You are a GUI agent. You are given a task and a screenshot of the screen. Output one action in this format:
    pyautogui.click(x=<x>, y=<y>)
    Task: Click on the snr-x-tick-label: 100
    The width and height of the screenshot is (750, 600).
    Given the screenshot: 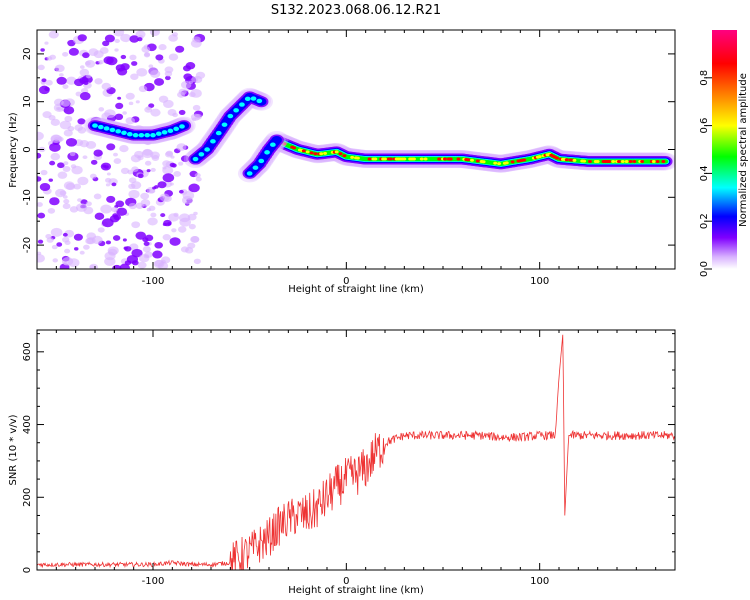 What is the action you would take?
    pyautogui.click(x=539, y=581)
    